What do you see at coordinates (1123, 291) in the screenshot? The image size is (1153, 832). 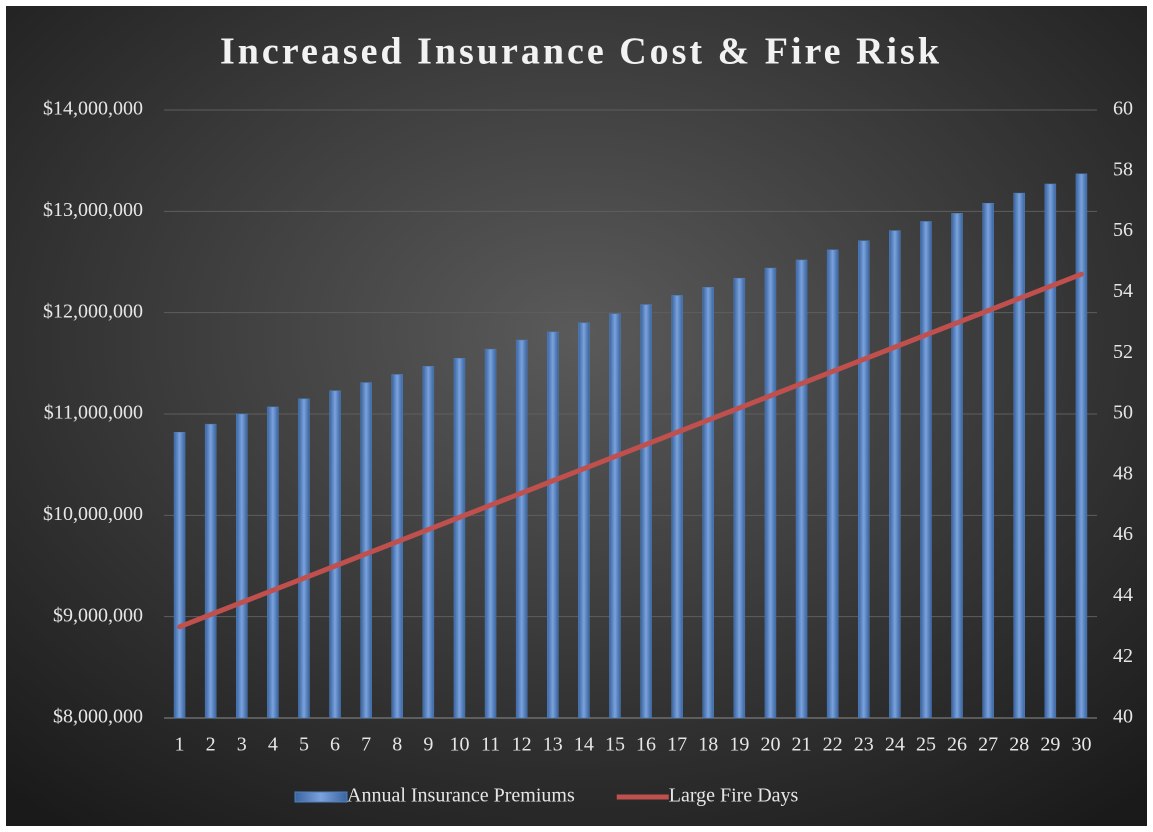 I see `y2-tick-label: 54` at bounding box center [1123, 291].